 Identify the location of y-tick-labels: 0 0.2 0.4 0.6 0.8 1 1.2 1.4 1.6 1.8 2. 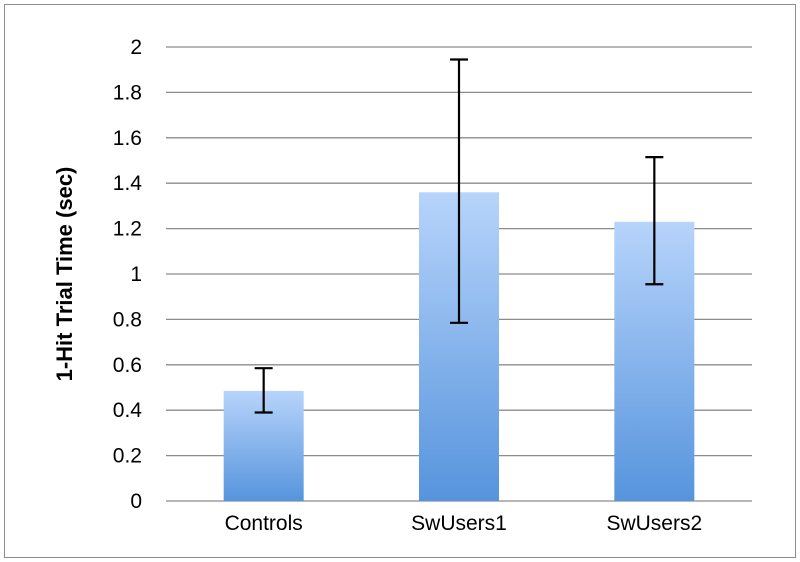
(128, 274).